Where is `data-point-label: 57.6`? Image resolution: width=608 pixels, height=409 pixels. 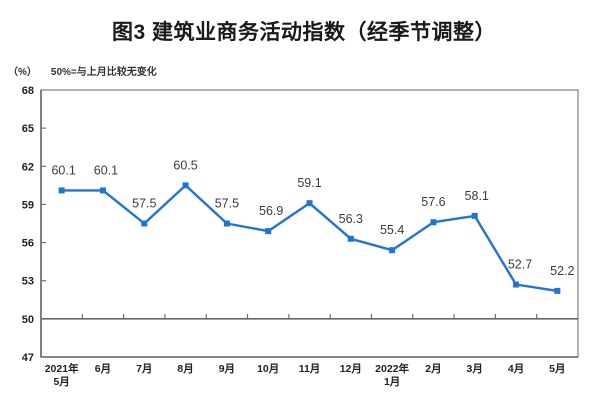 data-point-label: 57.6 is located at coordinates (433, 202).